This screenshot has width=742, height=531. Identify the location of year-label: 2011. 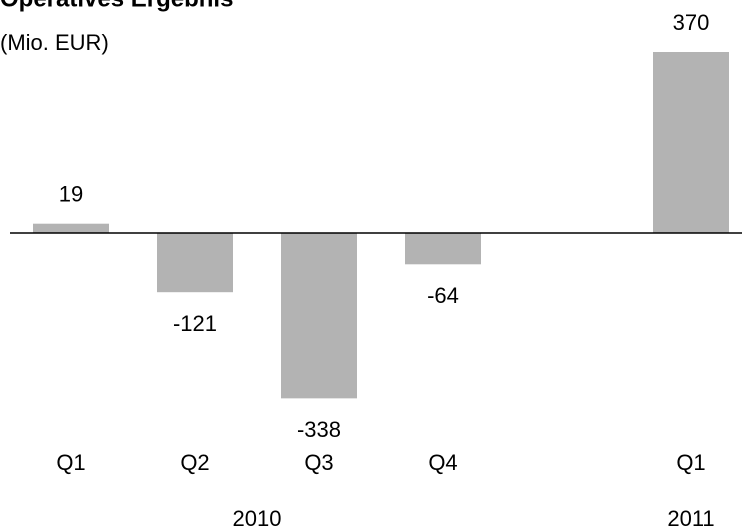
(690, 518).